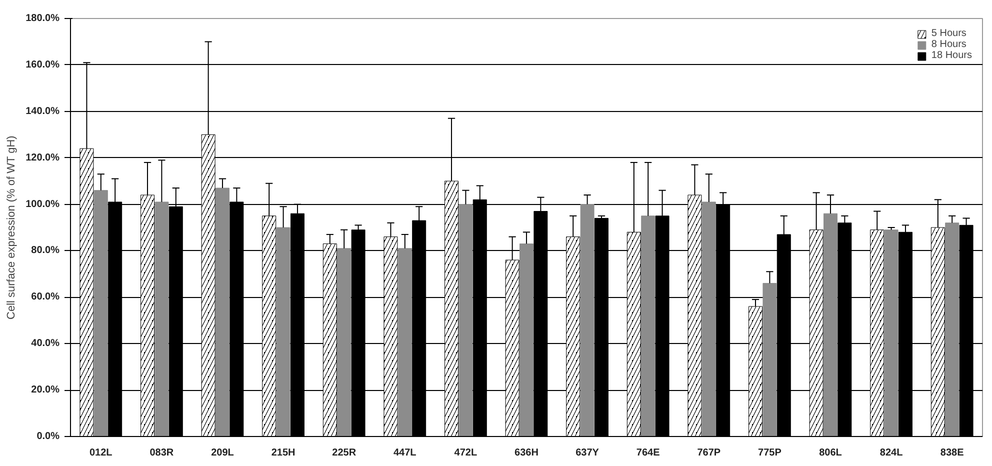 This screenshot has height=466, width=992. Describe the element at coordinates (405, 453) in the screenshot. I see `x-tick-label: 447L` at that location.